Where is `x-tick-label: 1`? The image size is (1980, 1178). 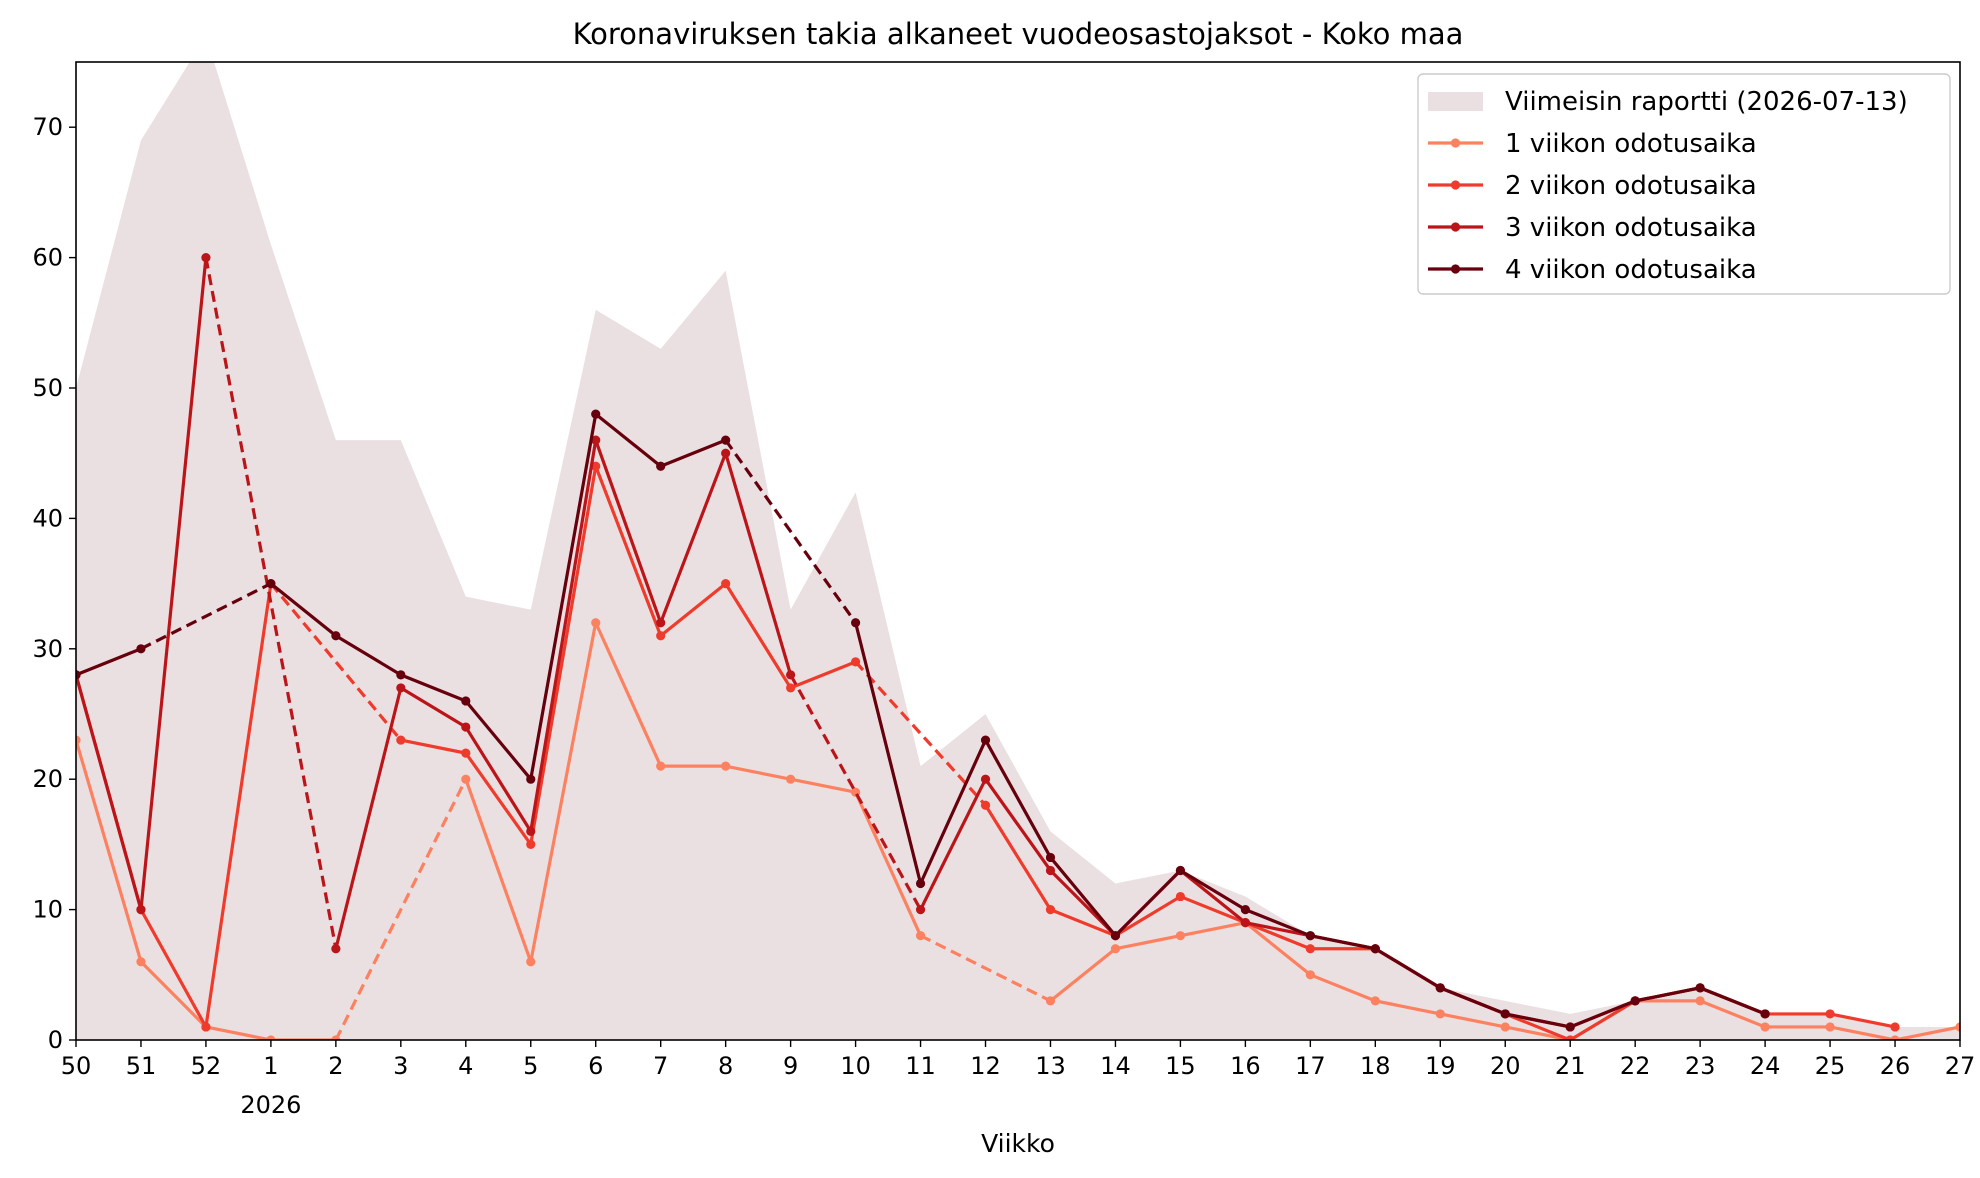 x-tick-label: 1 is located at coordinates (270, 1066).